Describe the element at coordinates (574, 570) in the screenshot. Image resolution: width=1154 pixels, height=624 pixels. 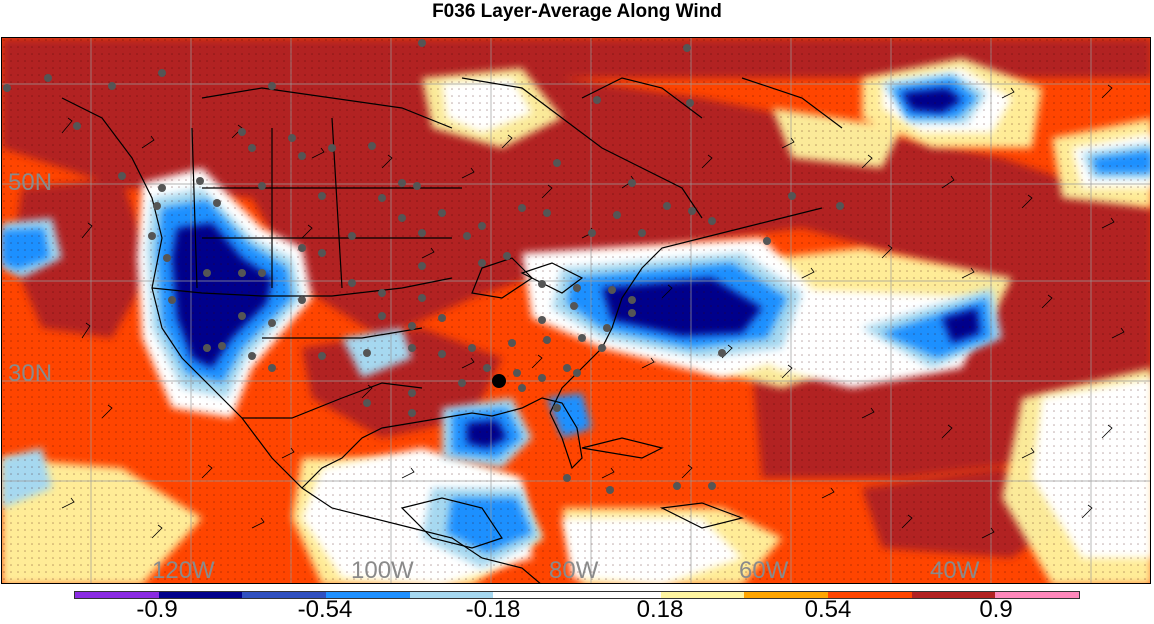
I see `lon-label-80w: 80W` at that location.